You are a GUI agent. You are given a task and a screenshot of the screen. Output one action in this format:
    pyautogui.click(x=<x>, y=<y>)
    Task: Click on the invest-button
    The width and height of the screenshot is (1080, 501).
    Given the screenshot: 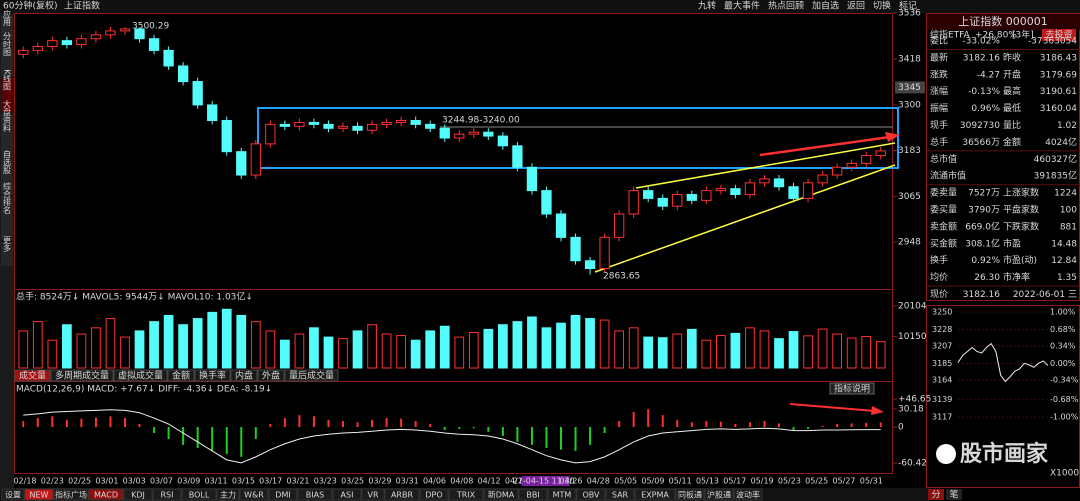 What is the action you would take?
    pyautogui.click(x=1059, y=35)
    